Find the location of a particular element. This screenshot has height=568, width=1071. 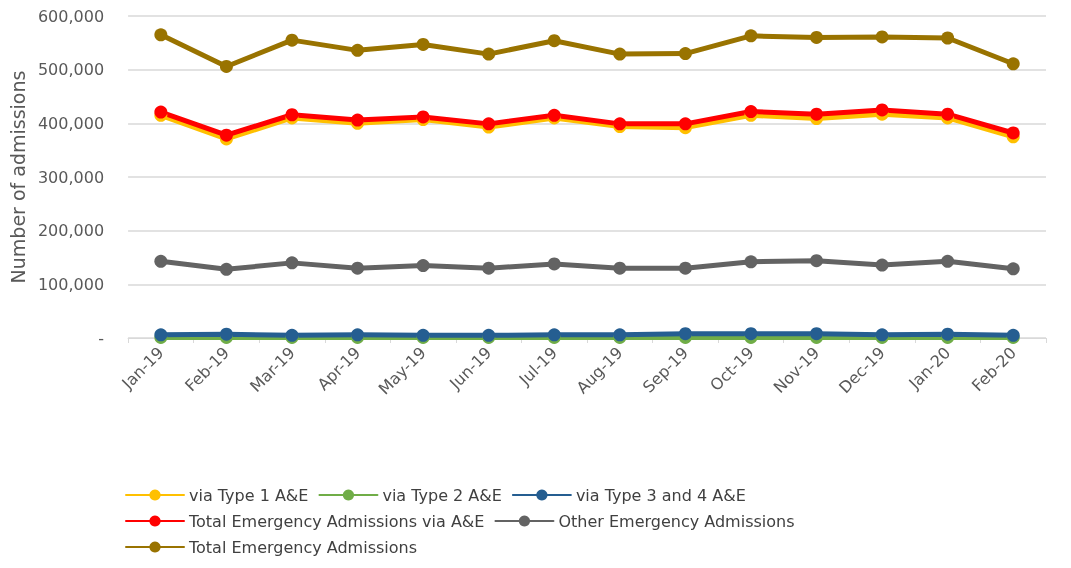

legend-label: Total Emergency Admissions is located at coordinates (303, 547).